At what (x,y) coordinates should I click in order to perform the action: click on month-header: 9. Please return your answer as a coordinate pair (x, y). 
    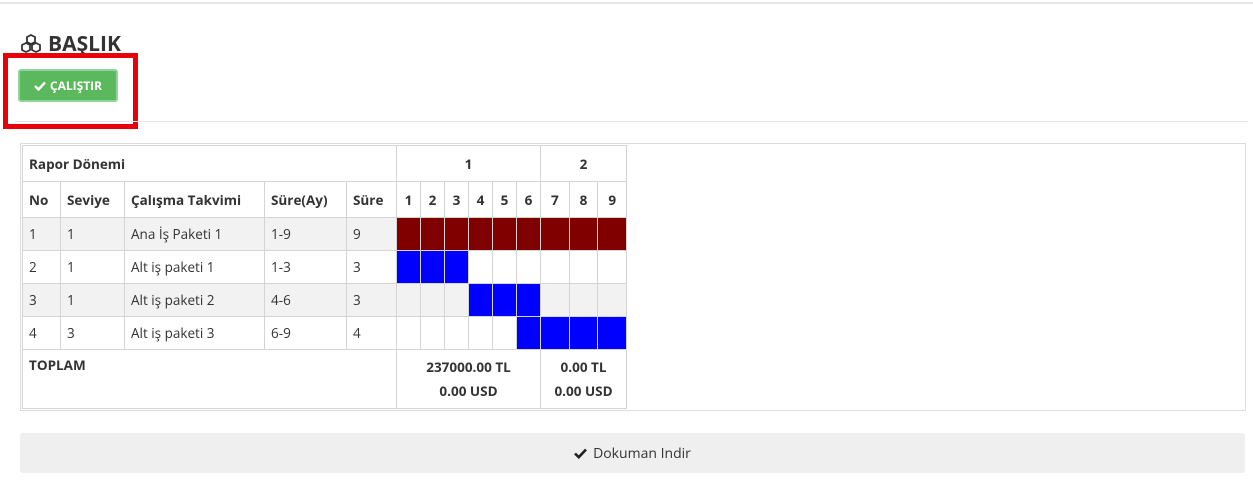
    Looking at the image, I should click on (612, 199).